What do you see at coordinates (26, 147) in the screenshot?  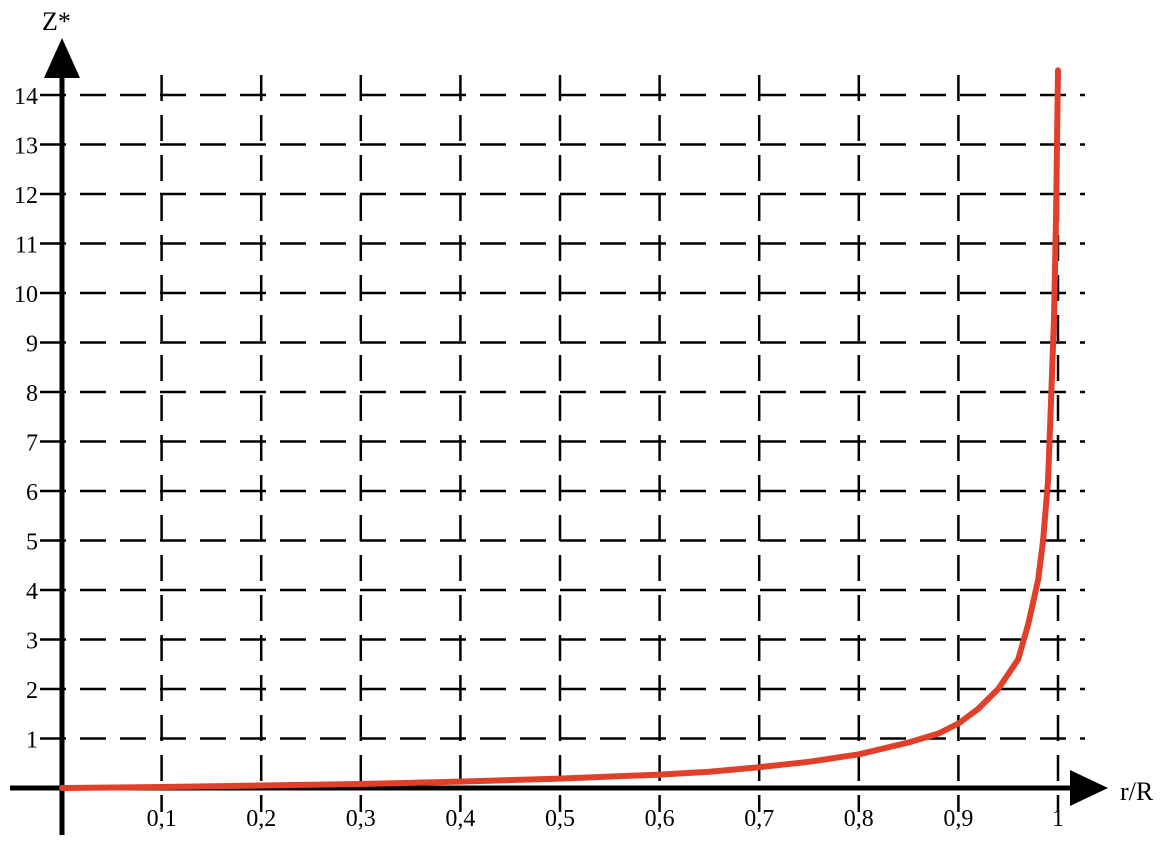 I see `y-tick-label: 13` at bounding box center [26, 147].